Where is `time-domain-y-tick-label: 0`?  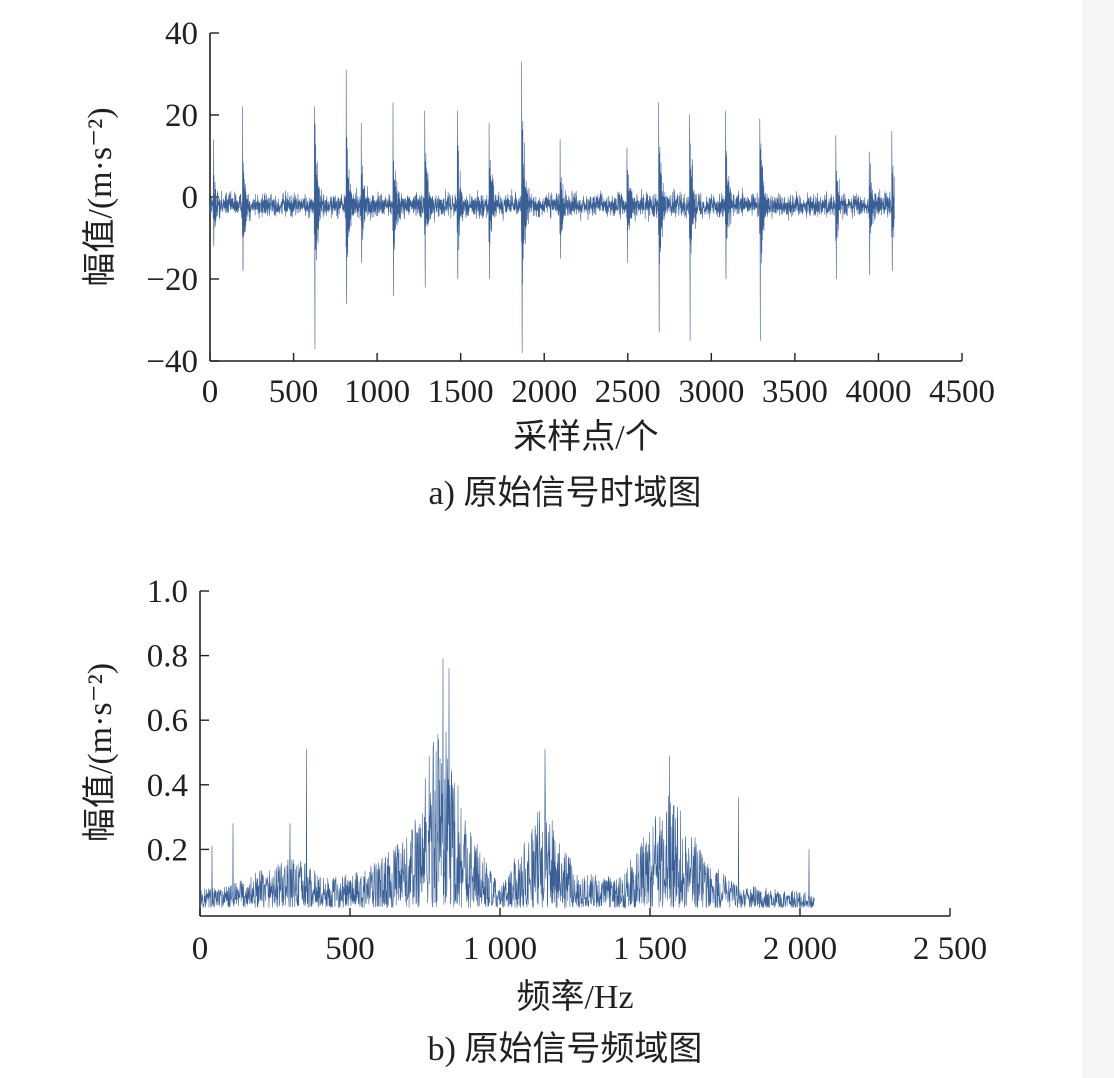 time-domain-y-tick-label: 0 is located at coordinates (190, 198).